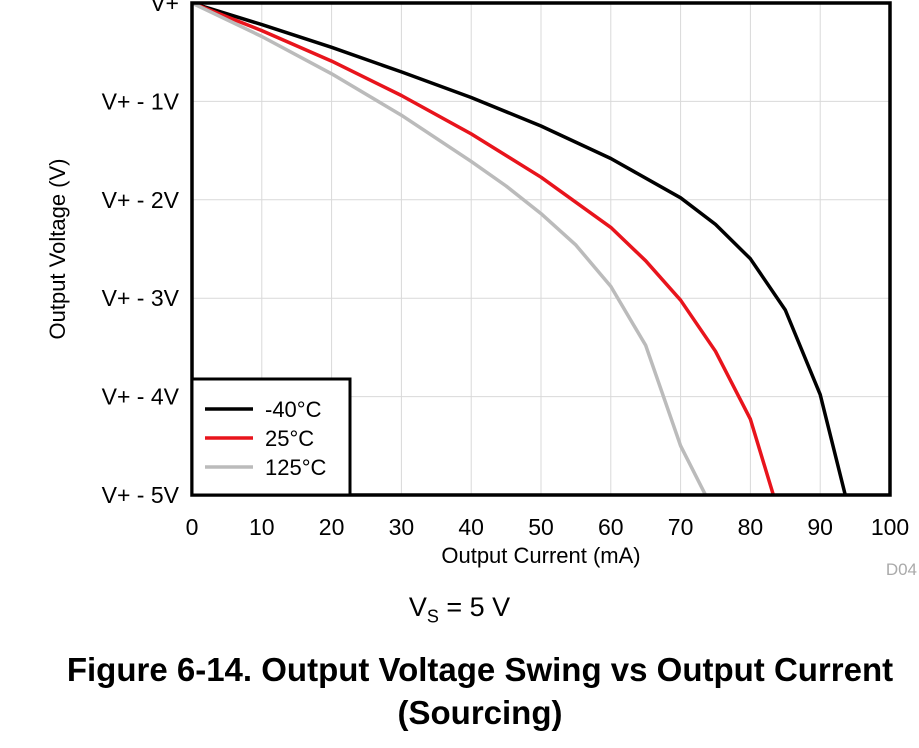 This screenshot has width=919, height=748. I want to click on y-tick-label: V+ - 4V, so click(141, 397).